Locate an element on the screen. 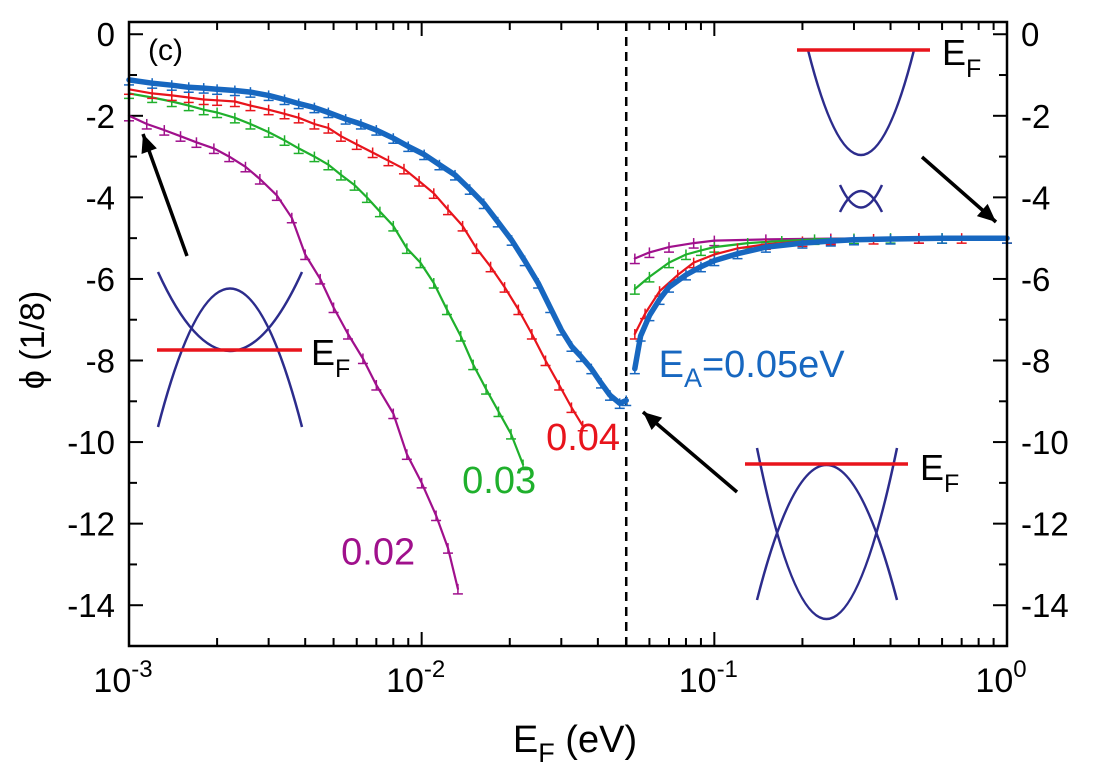 This screenshot has height=779, width=1099. series-line is located at coordinates (821, 303).